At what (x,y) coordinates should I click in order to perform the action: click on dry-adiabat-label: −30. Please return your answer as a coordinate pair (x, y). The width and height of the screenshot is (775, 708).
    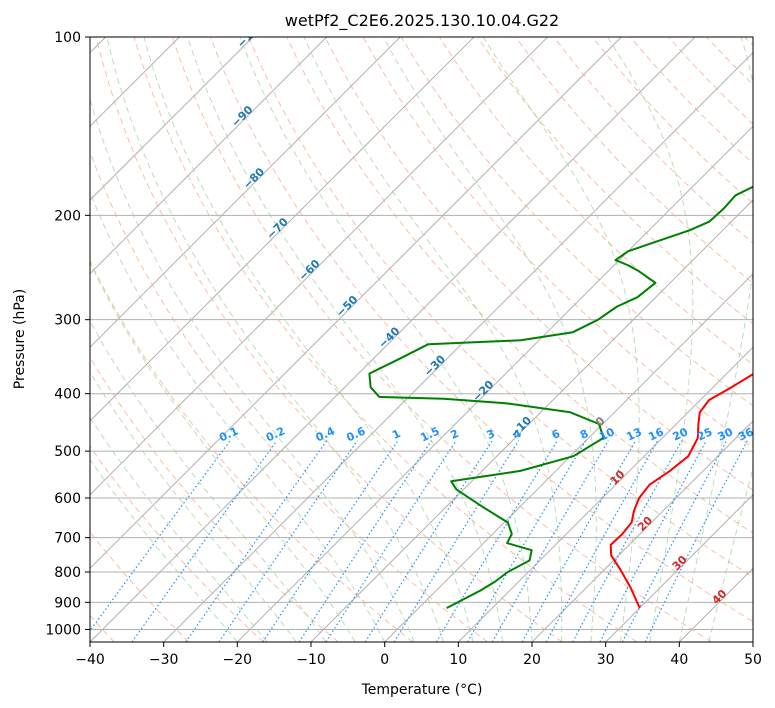
    Looking at the image, I should click on (435, 365).